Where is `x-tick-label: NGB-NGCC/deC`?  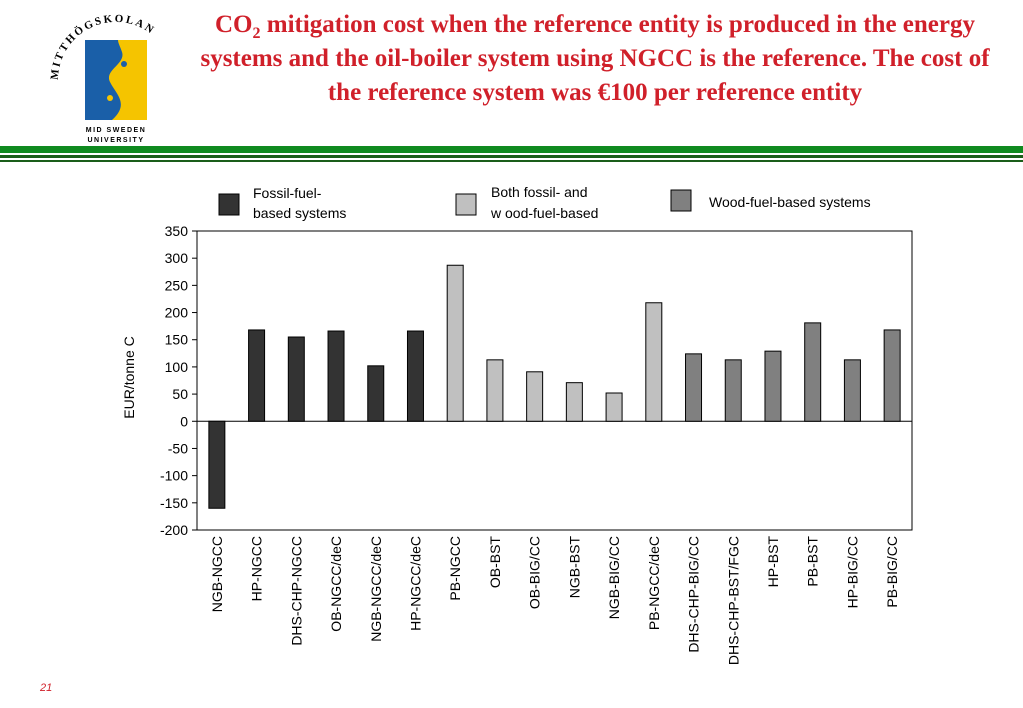
x-tick-label: NGB-NGCC/deC is located at coordinates (376, 589).